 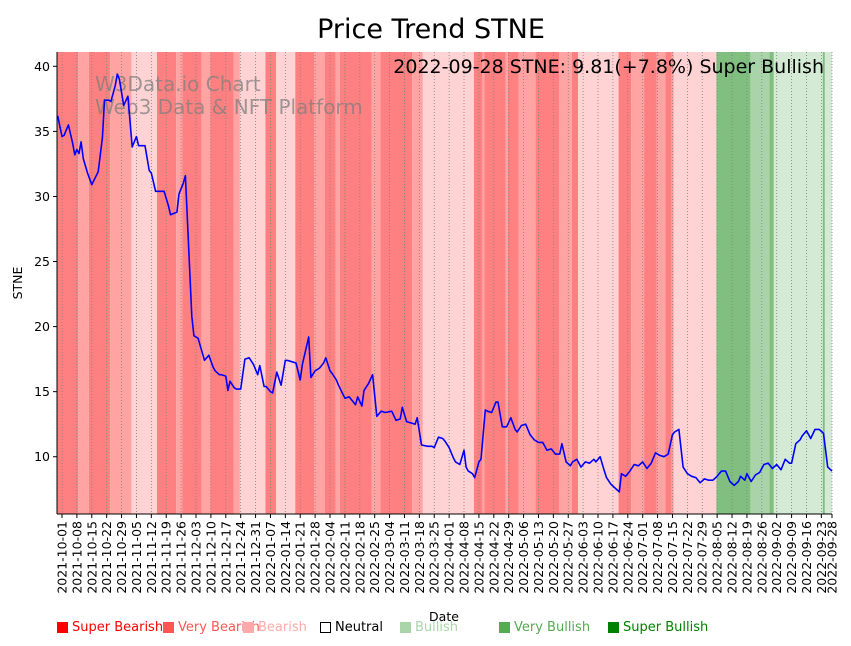 What do you see at coordinates (351, 627) in the screenshot?
I see `legend-item: Neutral` at bounding box center [351, 627].